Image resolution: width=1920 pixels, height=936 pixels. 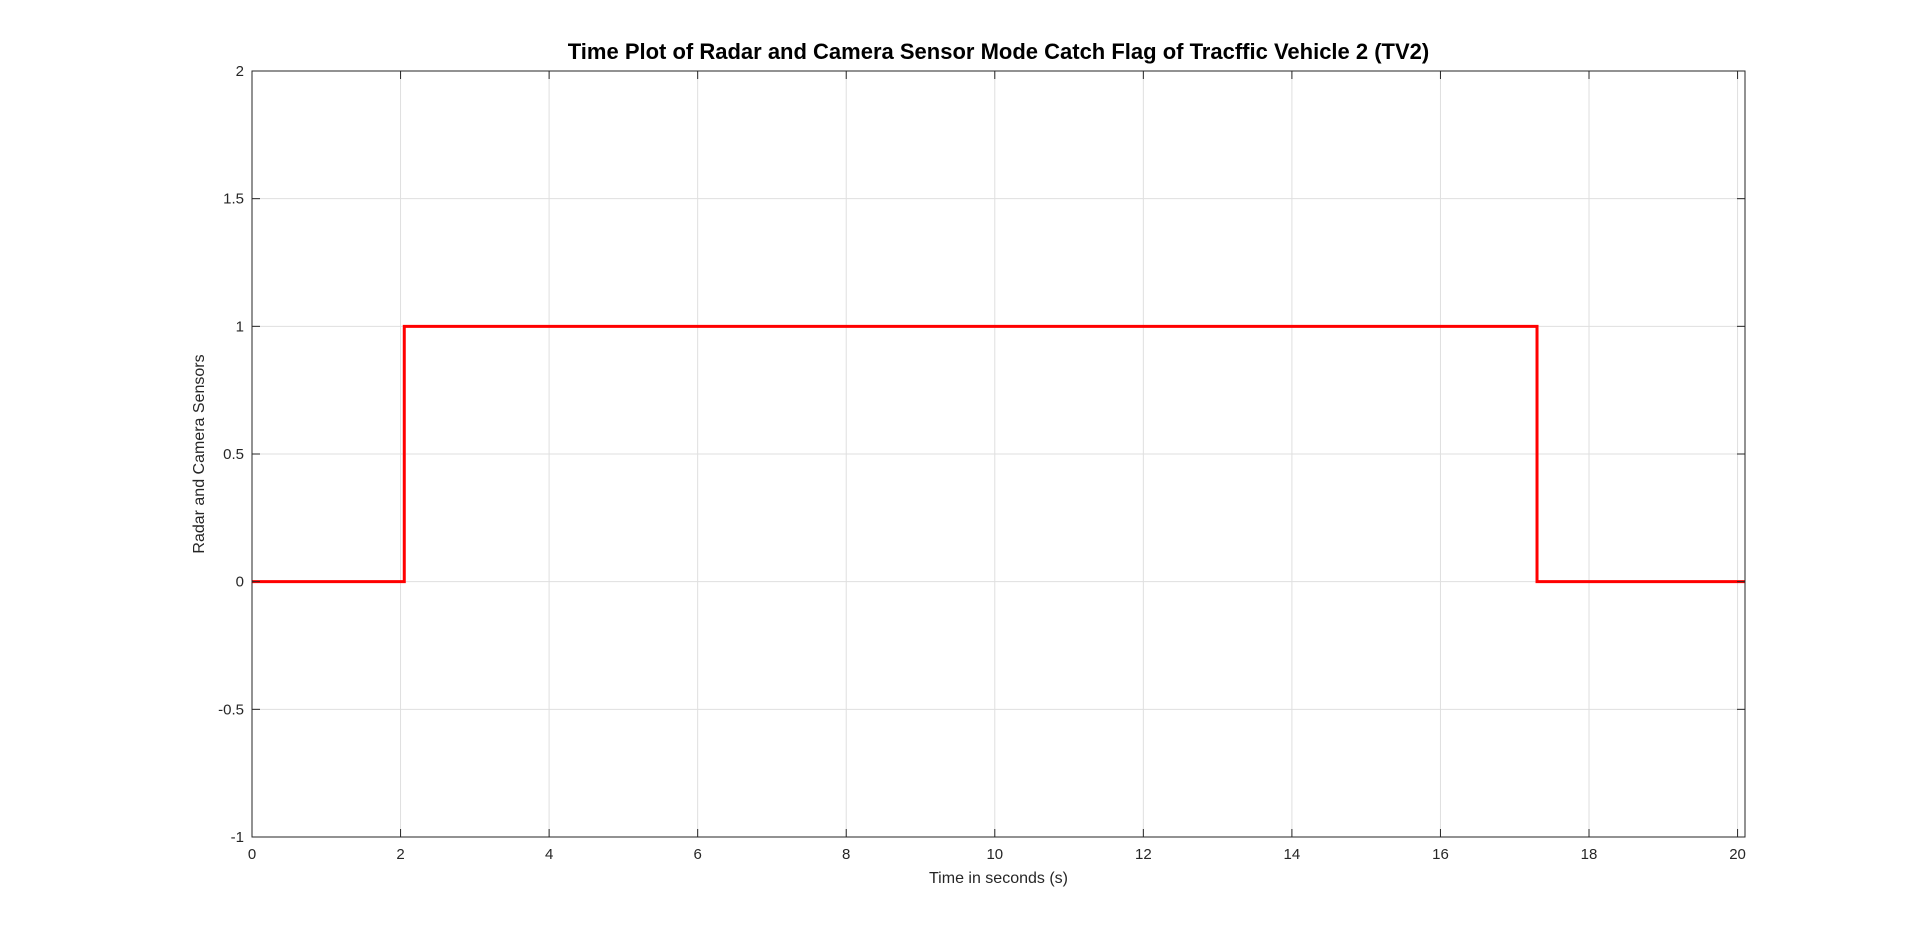 What do you see at coordinates (252, 854) in the screenshot?
I see `x-tick-label: 0` at bounding box center [252, 854].